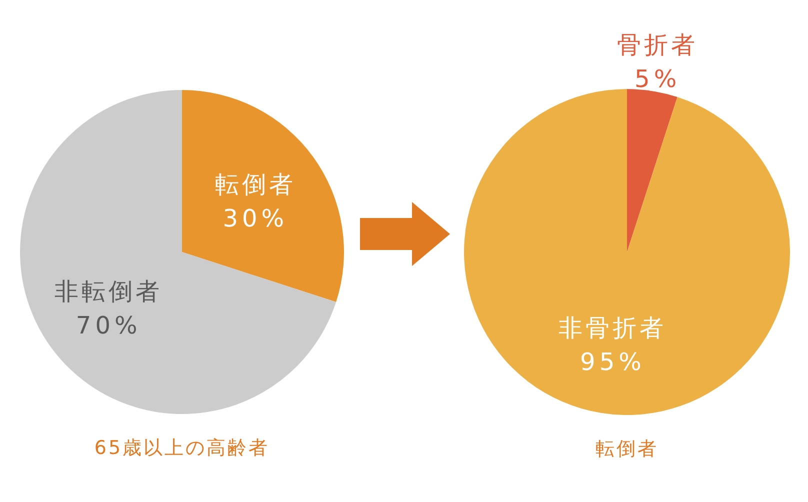 This screenshot has height=502, width=808. I want to click on slice-label: 非転倒者, so click(108, 291).